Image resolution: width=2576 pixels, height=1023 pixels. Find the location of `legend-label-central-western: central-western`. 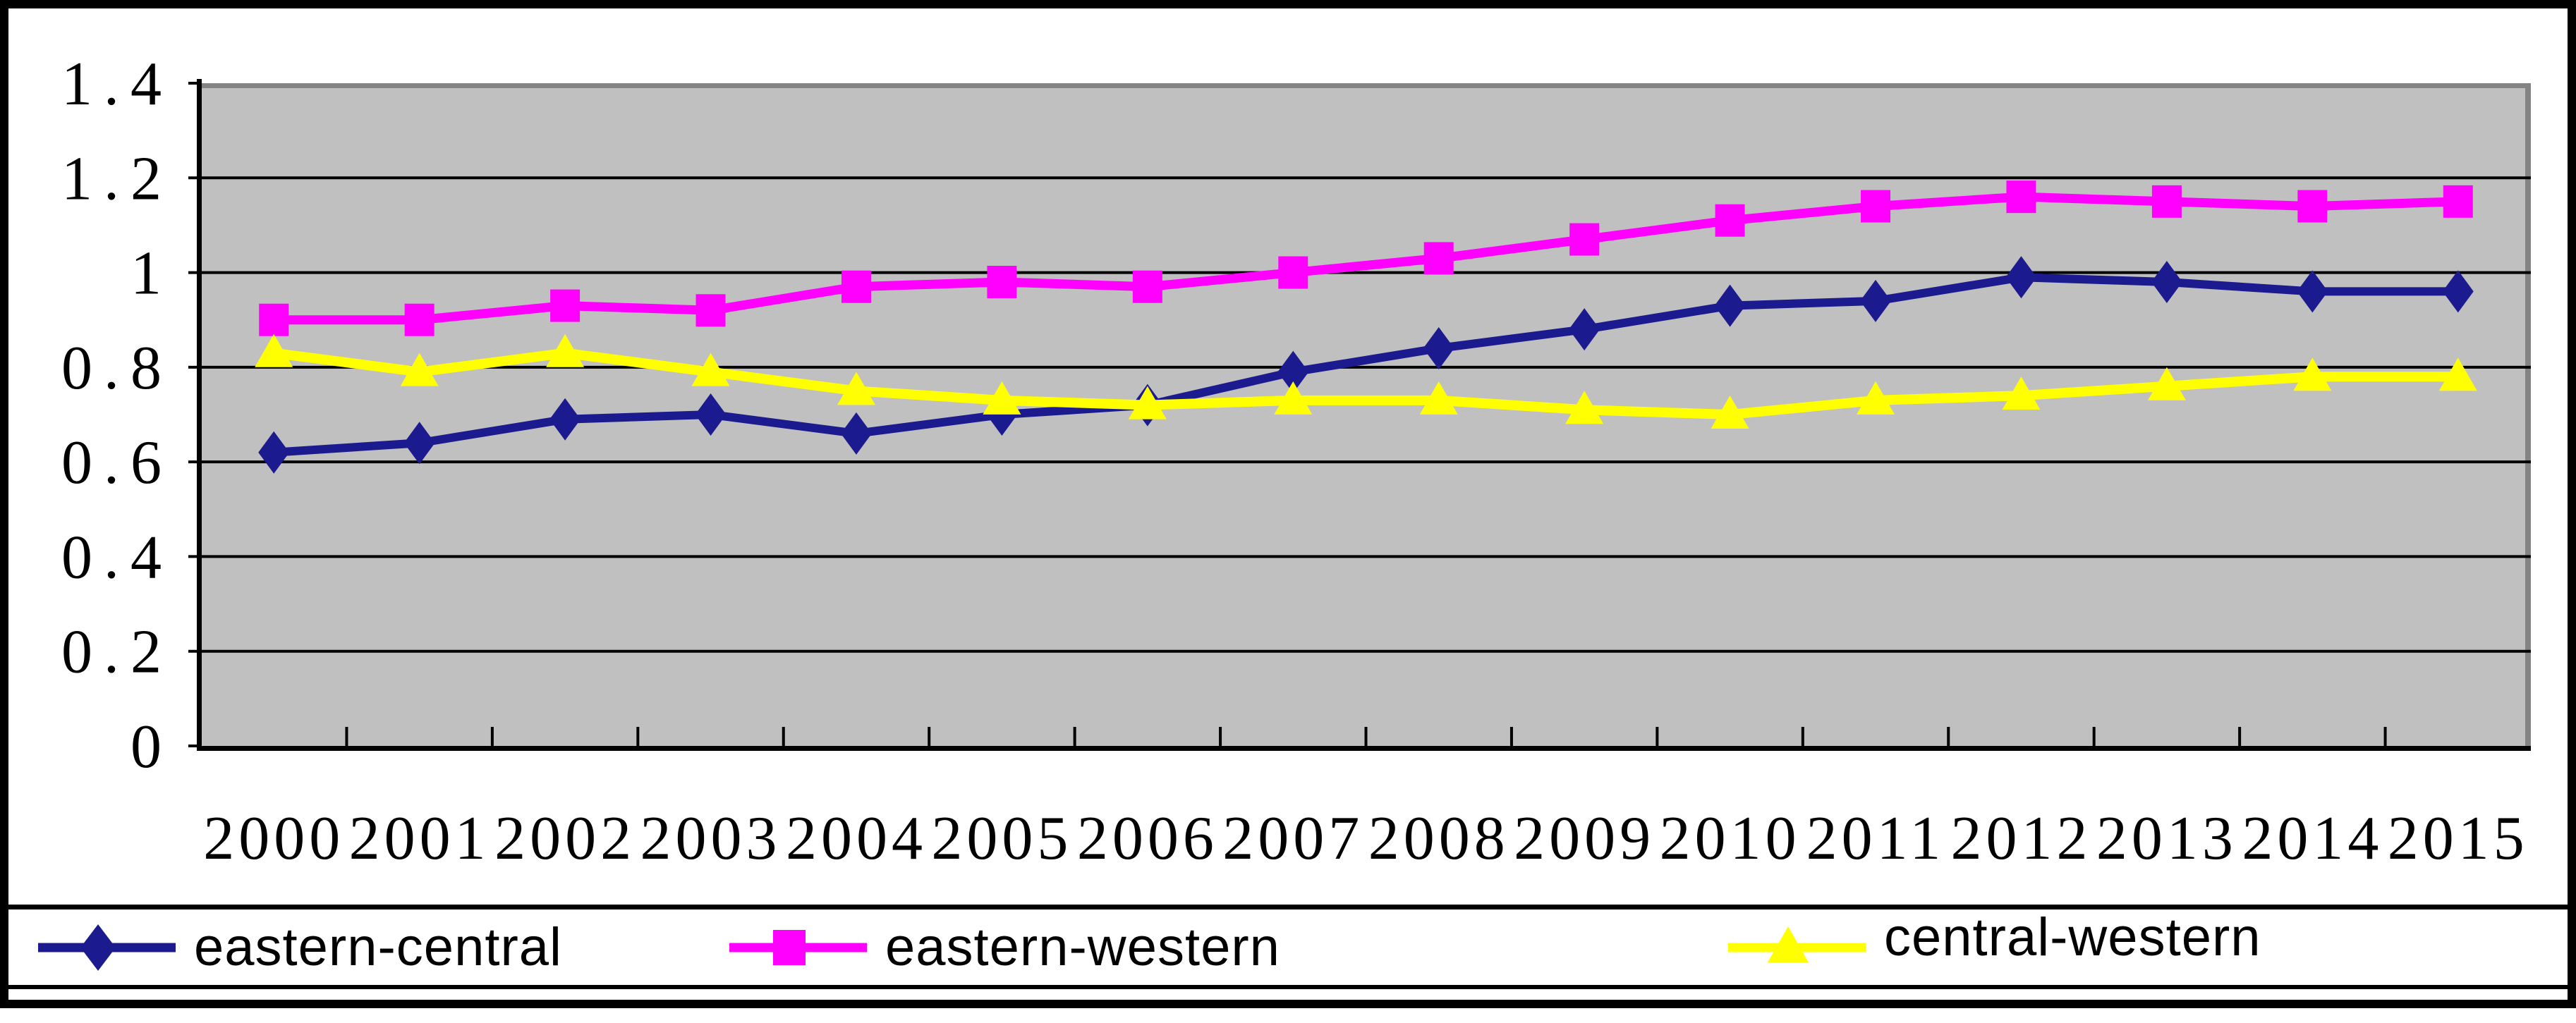

legend-label-central-western: central-western is located at coordinates (2072, 937).